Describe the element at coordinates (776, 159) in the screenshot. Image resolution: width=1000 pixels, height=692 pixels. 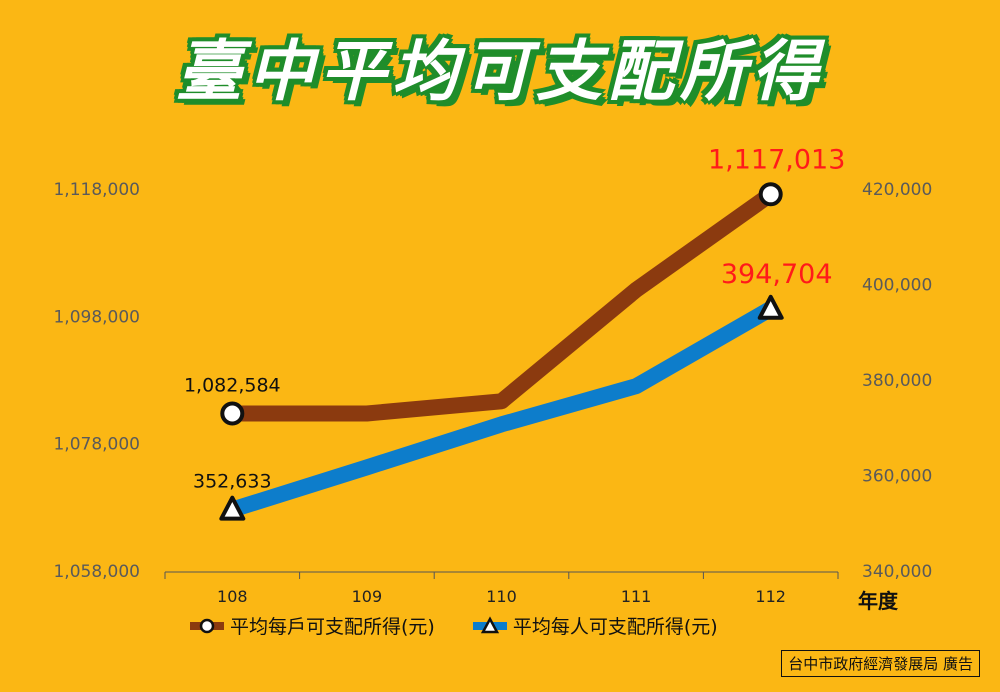
I see `data-label: 1,117,013` at that location.